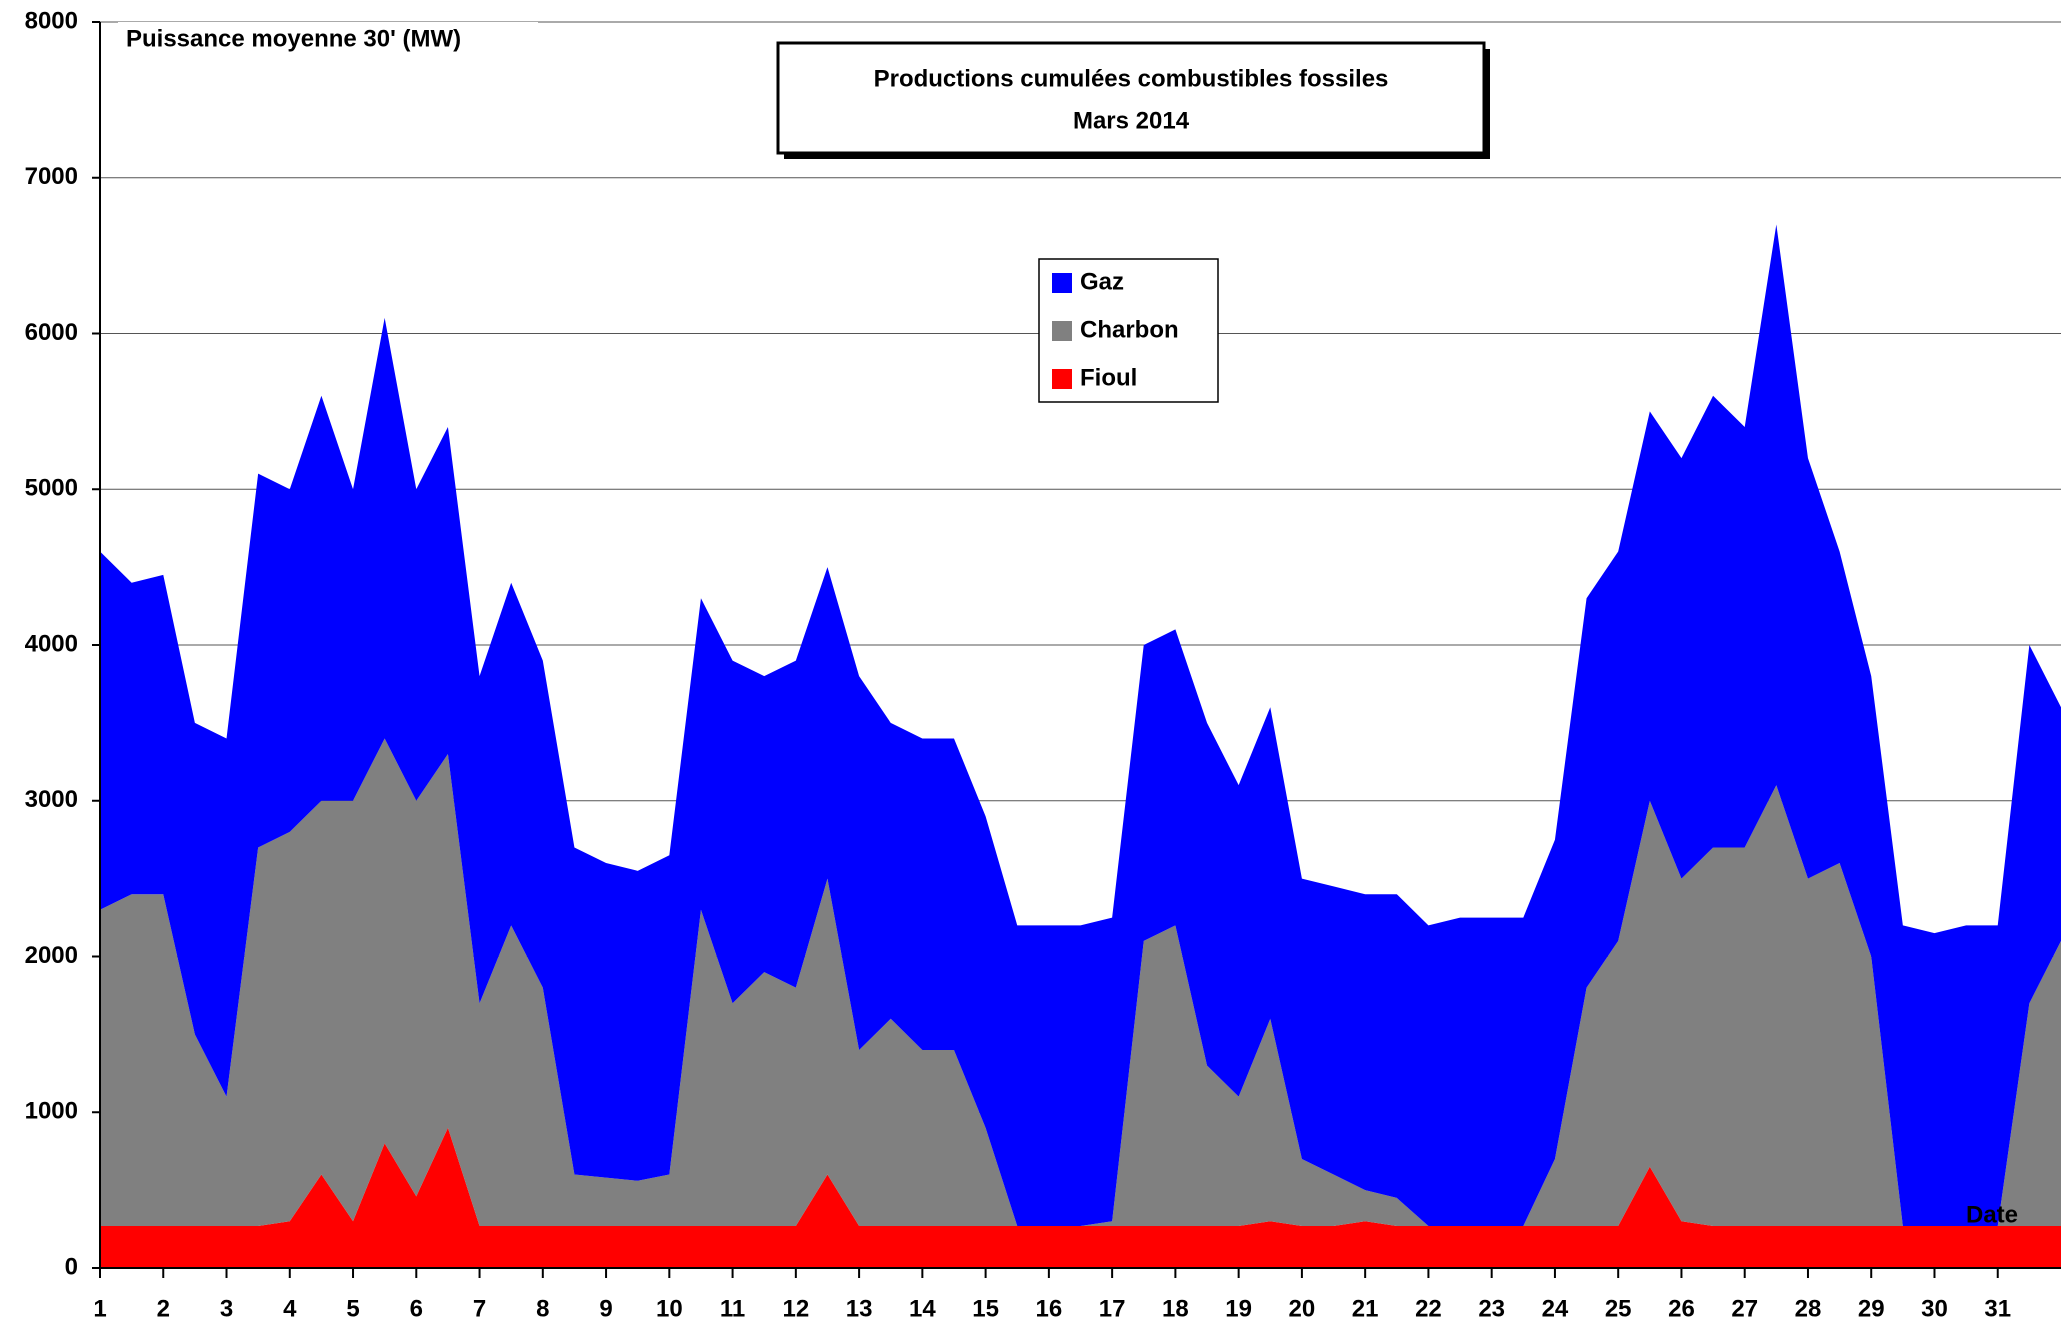 Image resolution: width=2061 pixels, height=1326 pixels. What do you see at coordinates (99, 1308) in the screenshot?
I see `x-tick-label: 1` at bounding box center [99, 1308].